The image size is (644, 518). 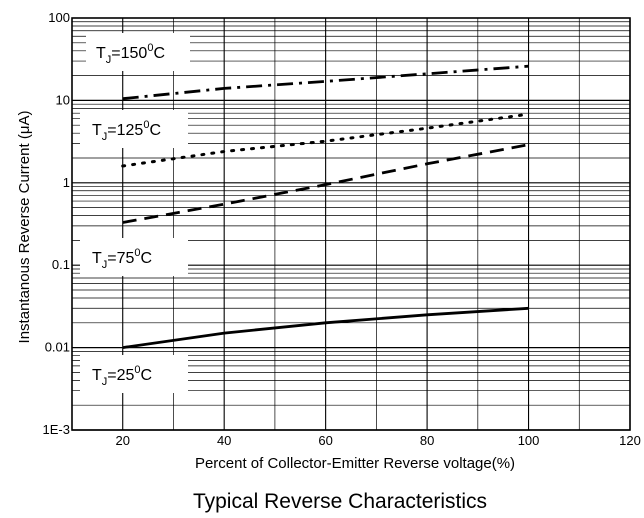 What do you see at coordinates (529, 440) in the screenshot?
I see `x-tick-label: 100` at bounding box center [529, 440].